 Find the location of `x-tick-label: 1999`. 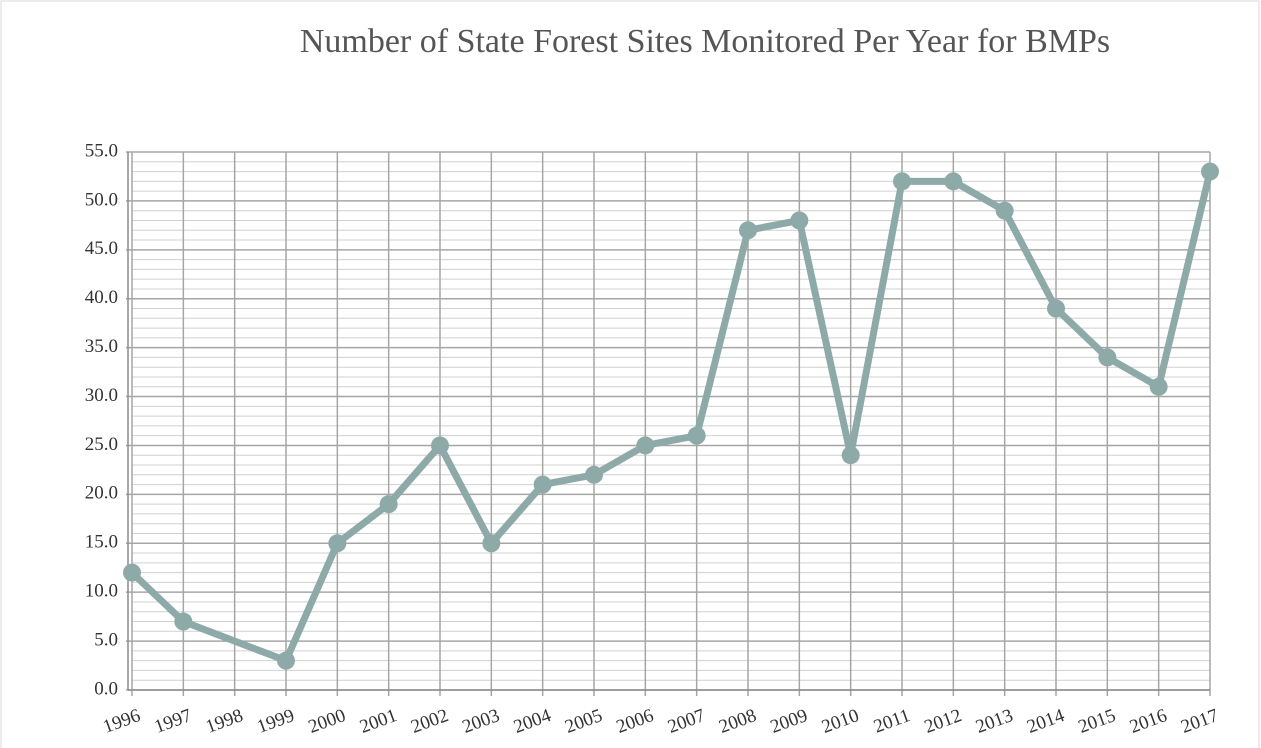

x-tick-label: 1999 is located at coordinates (275, 721).